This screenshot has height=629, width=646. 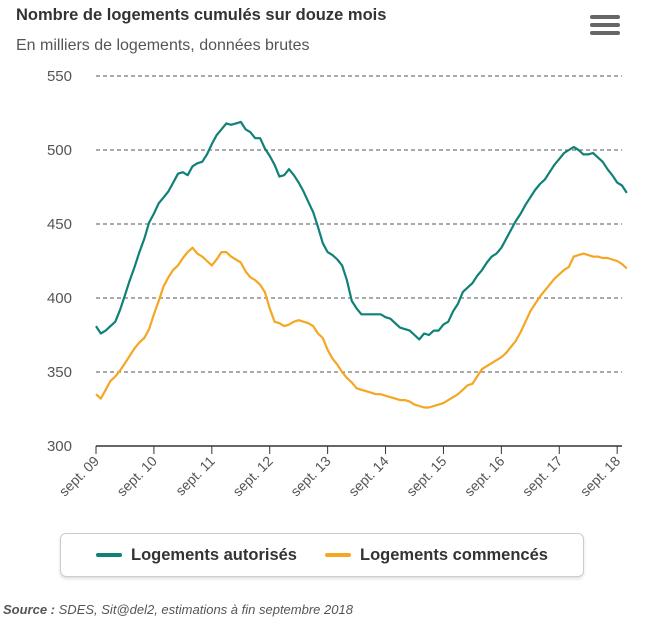 I want to click on hamburger-menu-icon, so click(x=605, y=27).